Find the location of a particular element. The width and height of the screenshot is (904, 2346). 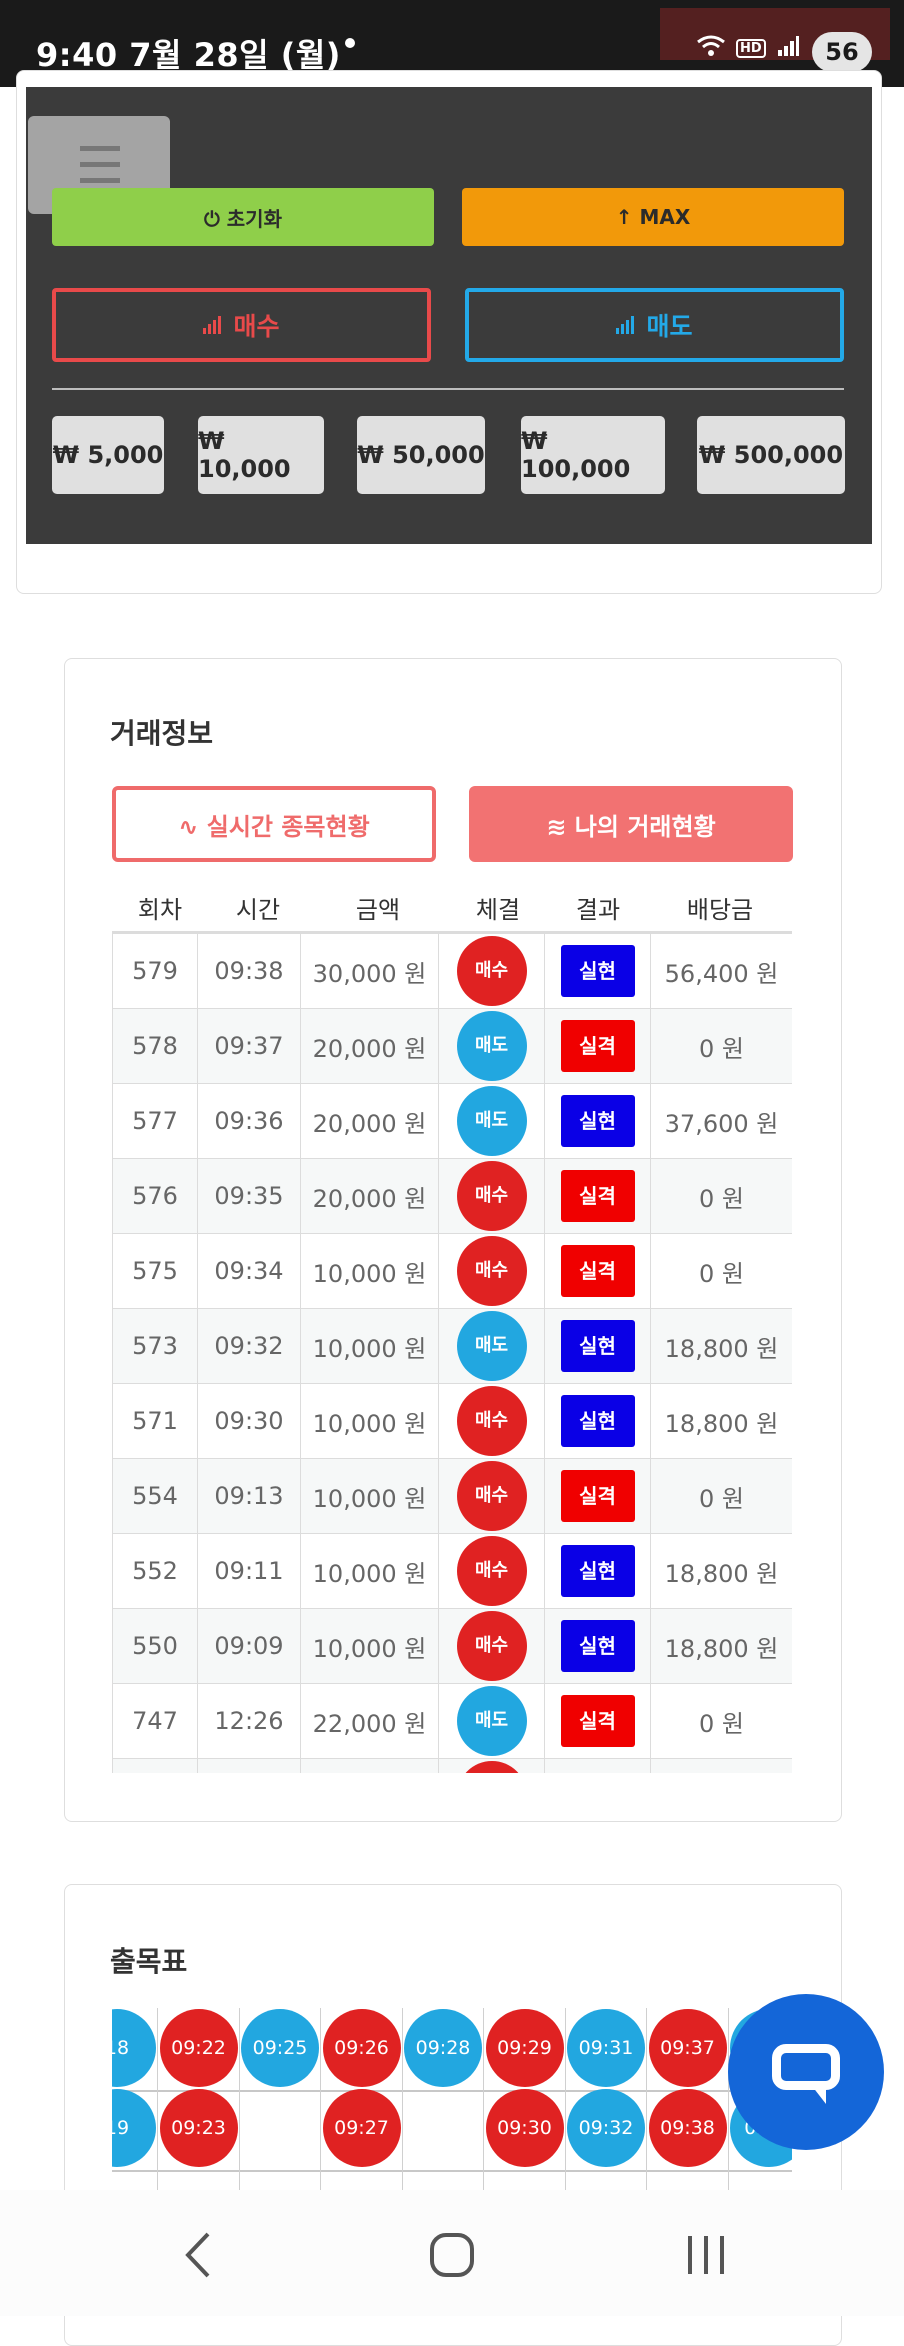

back-icon is located at coordinates (198, 2261).